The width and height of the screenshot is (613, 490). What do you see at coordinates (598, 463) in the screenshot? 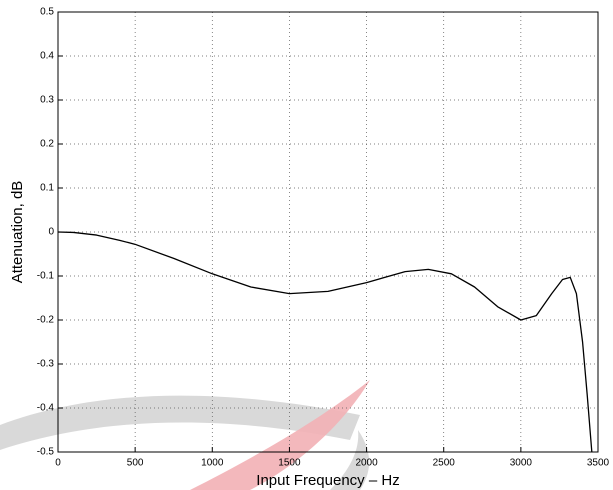
I see `x-tick-label: 3500` at bounding box center [598, 463].